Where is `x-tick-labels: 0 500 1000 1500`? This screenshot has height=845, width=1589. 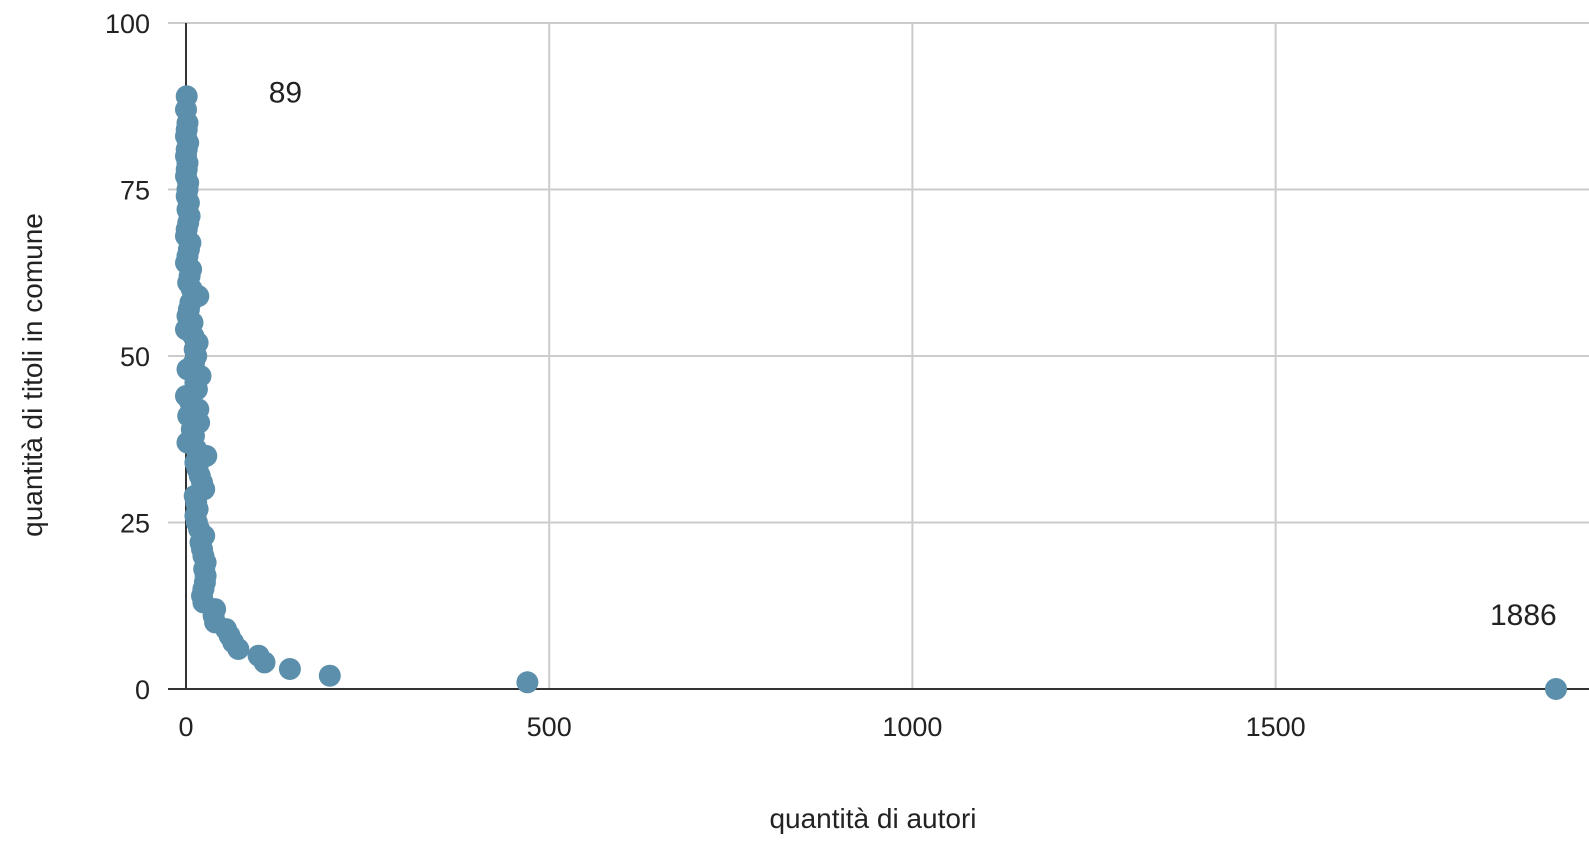 x-tick-labels: 0 500 1000 1500 is located at coordinates (741, 727).